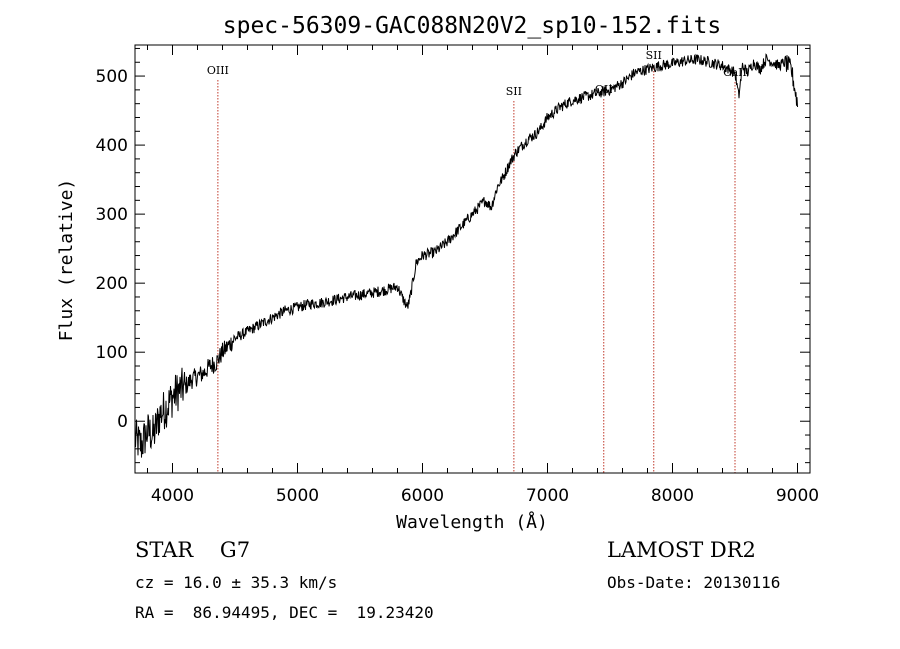 The image size is (900, 649). What do you see at coordinates (422, 496) in the screenshot?
I see `x-tick-label: 6000` at bounding box center [422, 496].